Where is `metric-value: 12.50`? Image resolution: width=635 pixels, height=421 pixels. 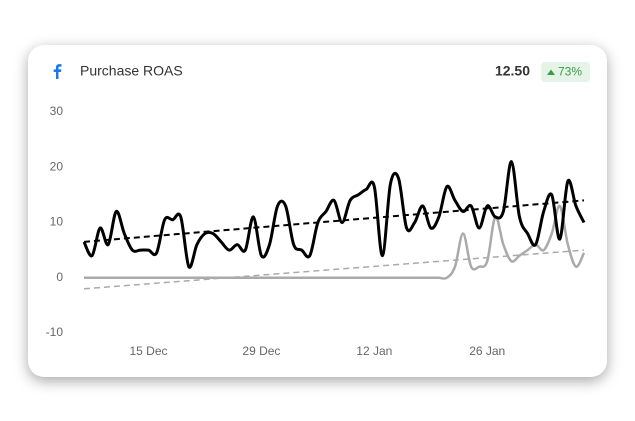
metric-value: 12.50 is located at coordinates (512, 71).